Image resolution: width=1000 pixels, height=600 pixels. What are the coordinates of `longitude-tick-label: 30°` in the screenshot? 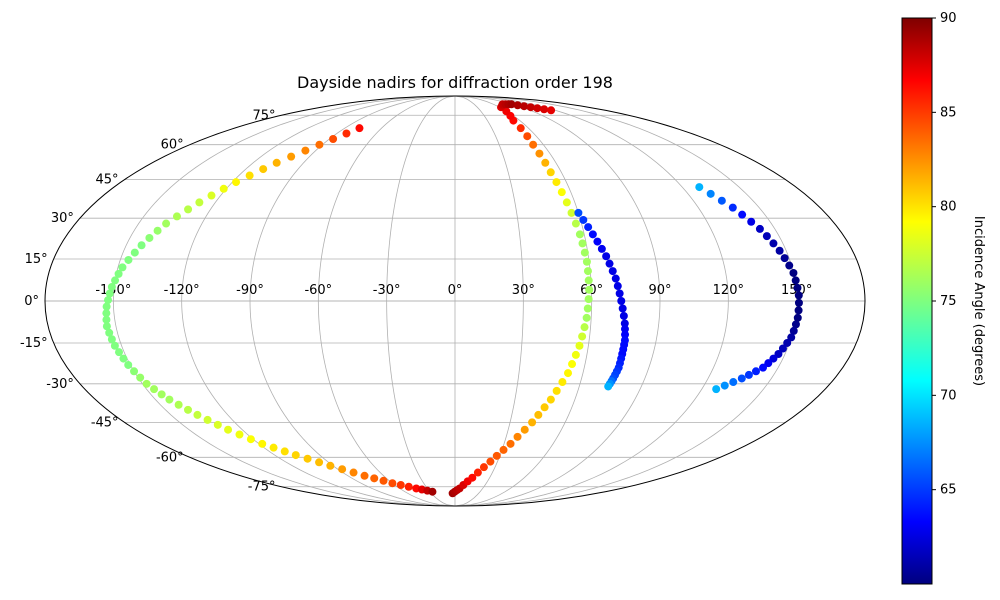 It's located at (523, 290).